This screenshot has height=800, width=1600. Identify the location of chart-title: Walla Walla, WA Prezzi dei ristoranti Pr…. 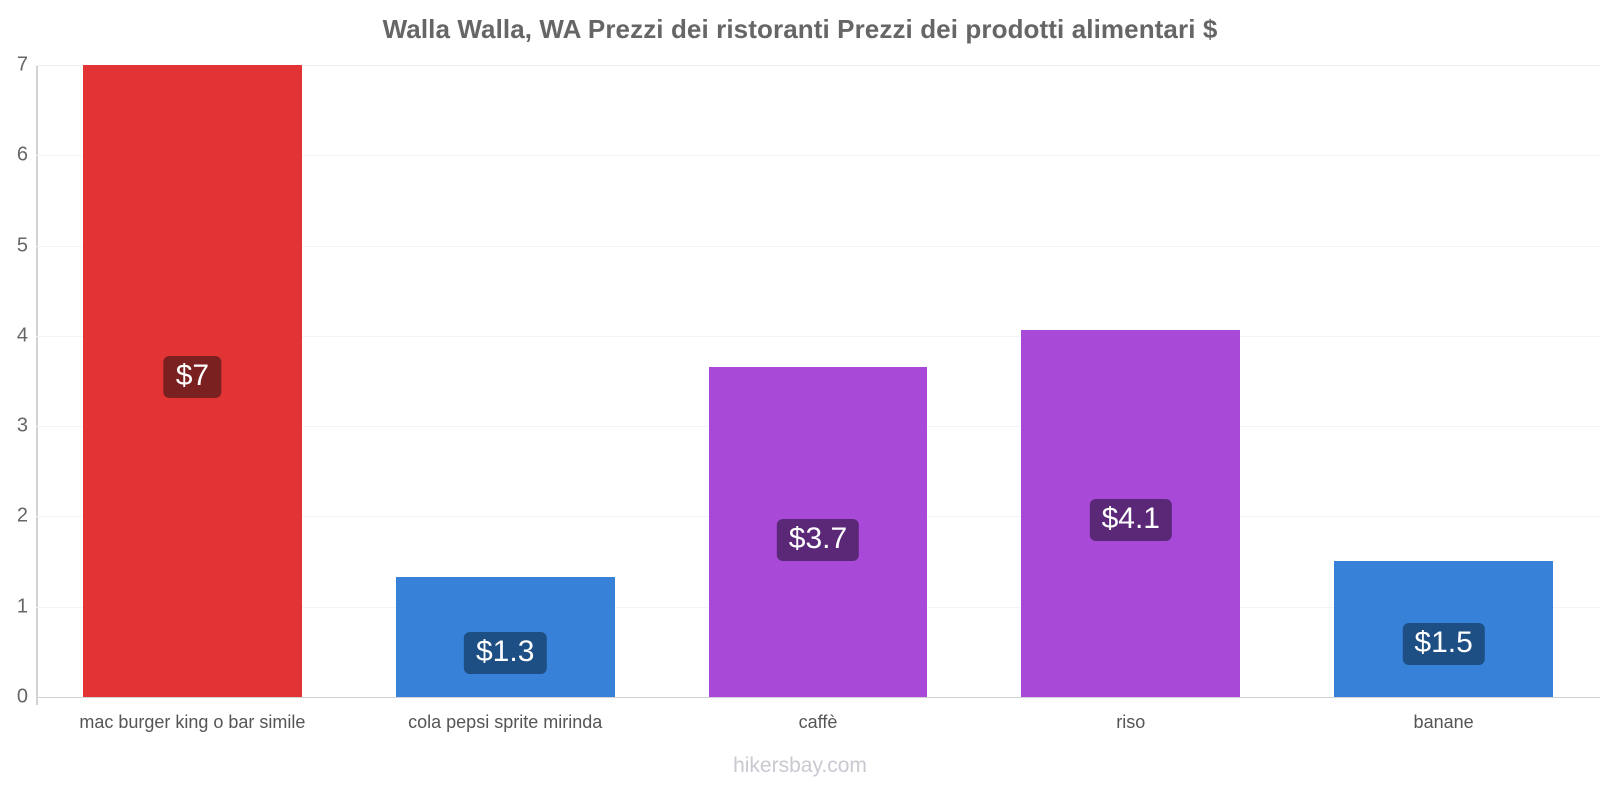
(800, 29).